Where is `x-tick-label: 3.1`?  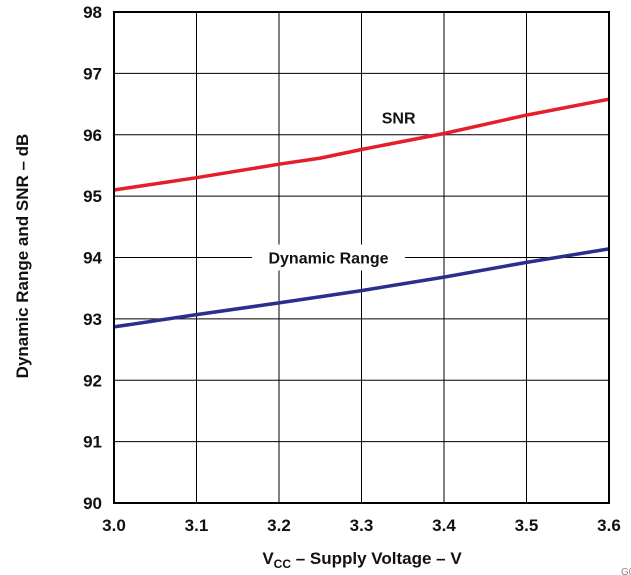
x-tick-label: 3.1 is located at coordinates (197, 525).